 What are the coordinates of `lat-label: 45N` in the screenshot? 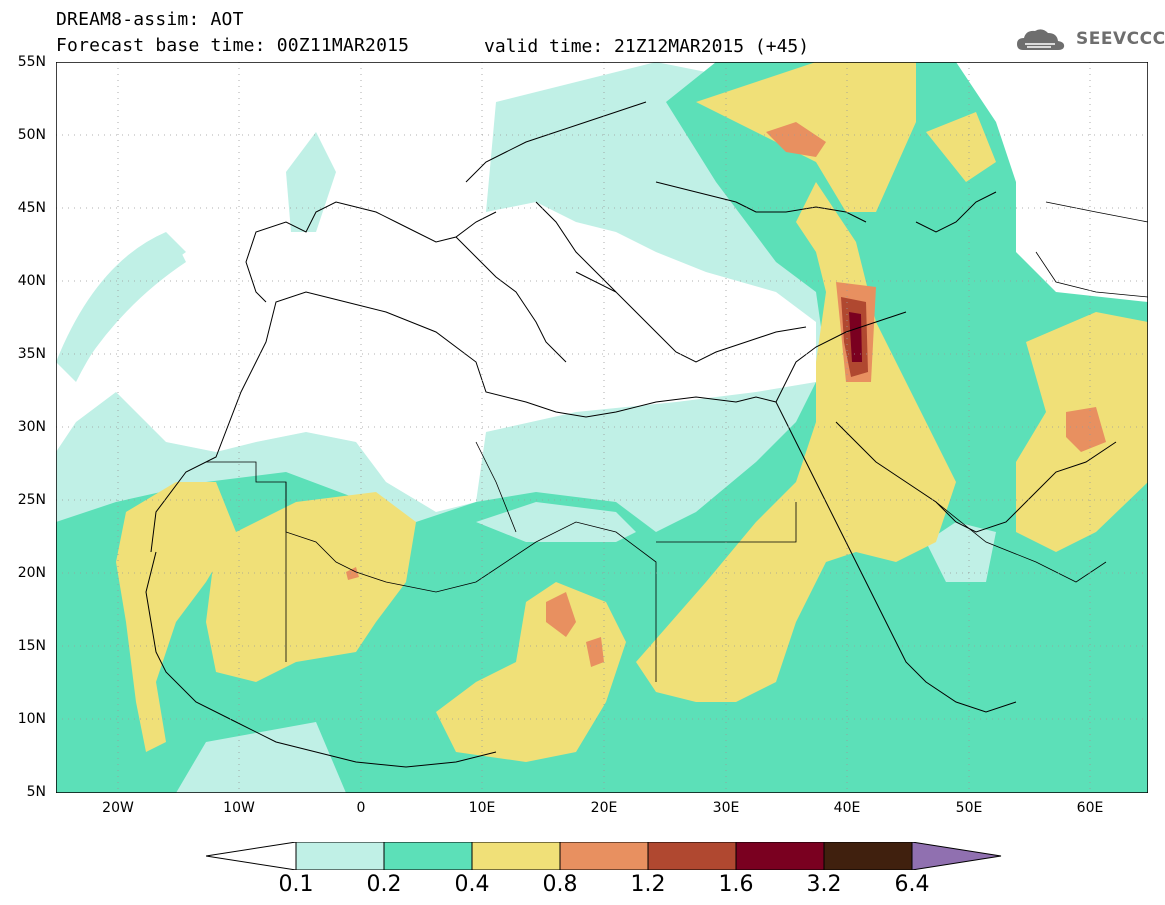 It's located at (31, 208).